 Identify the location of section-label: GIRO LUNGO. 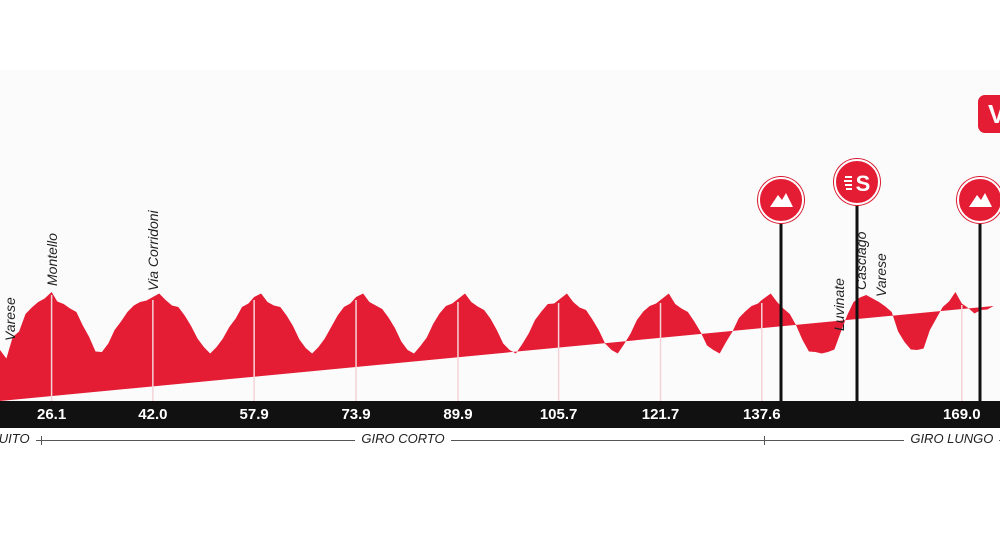
(952, 439).